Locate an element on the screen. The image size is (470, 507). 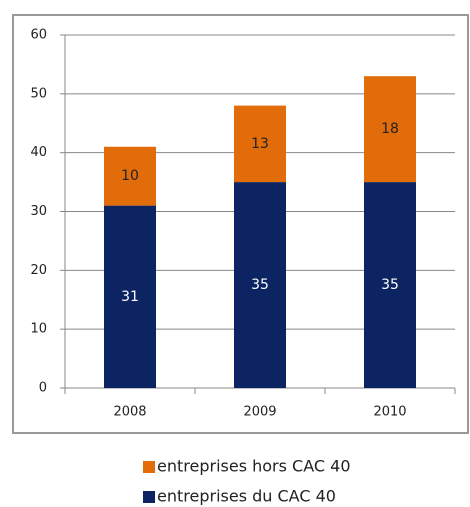
data-label: 31 is located at coordinates (130, 297).